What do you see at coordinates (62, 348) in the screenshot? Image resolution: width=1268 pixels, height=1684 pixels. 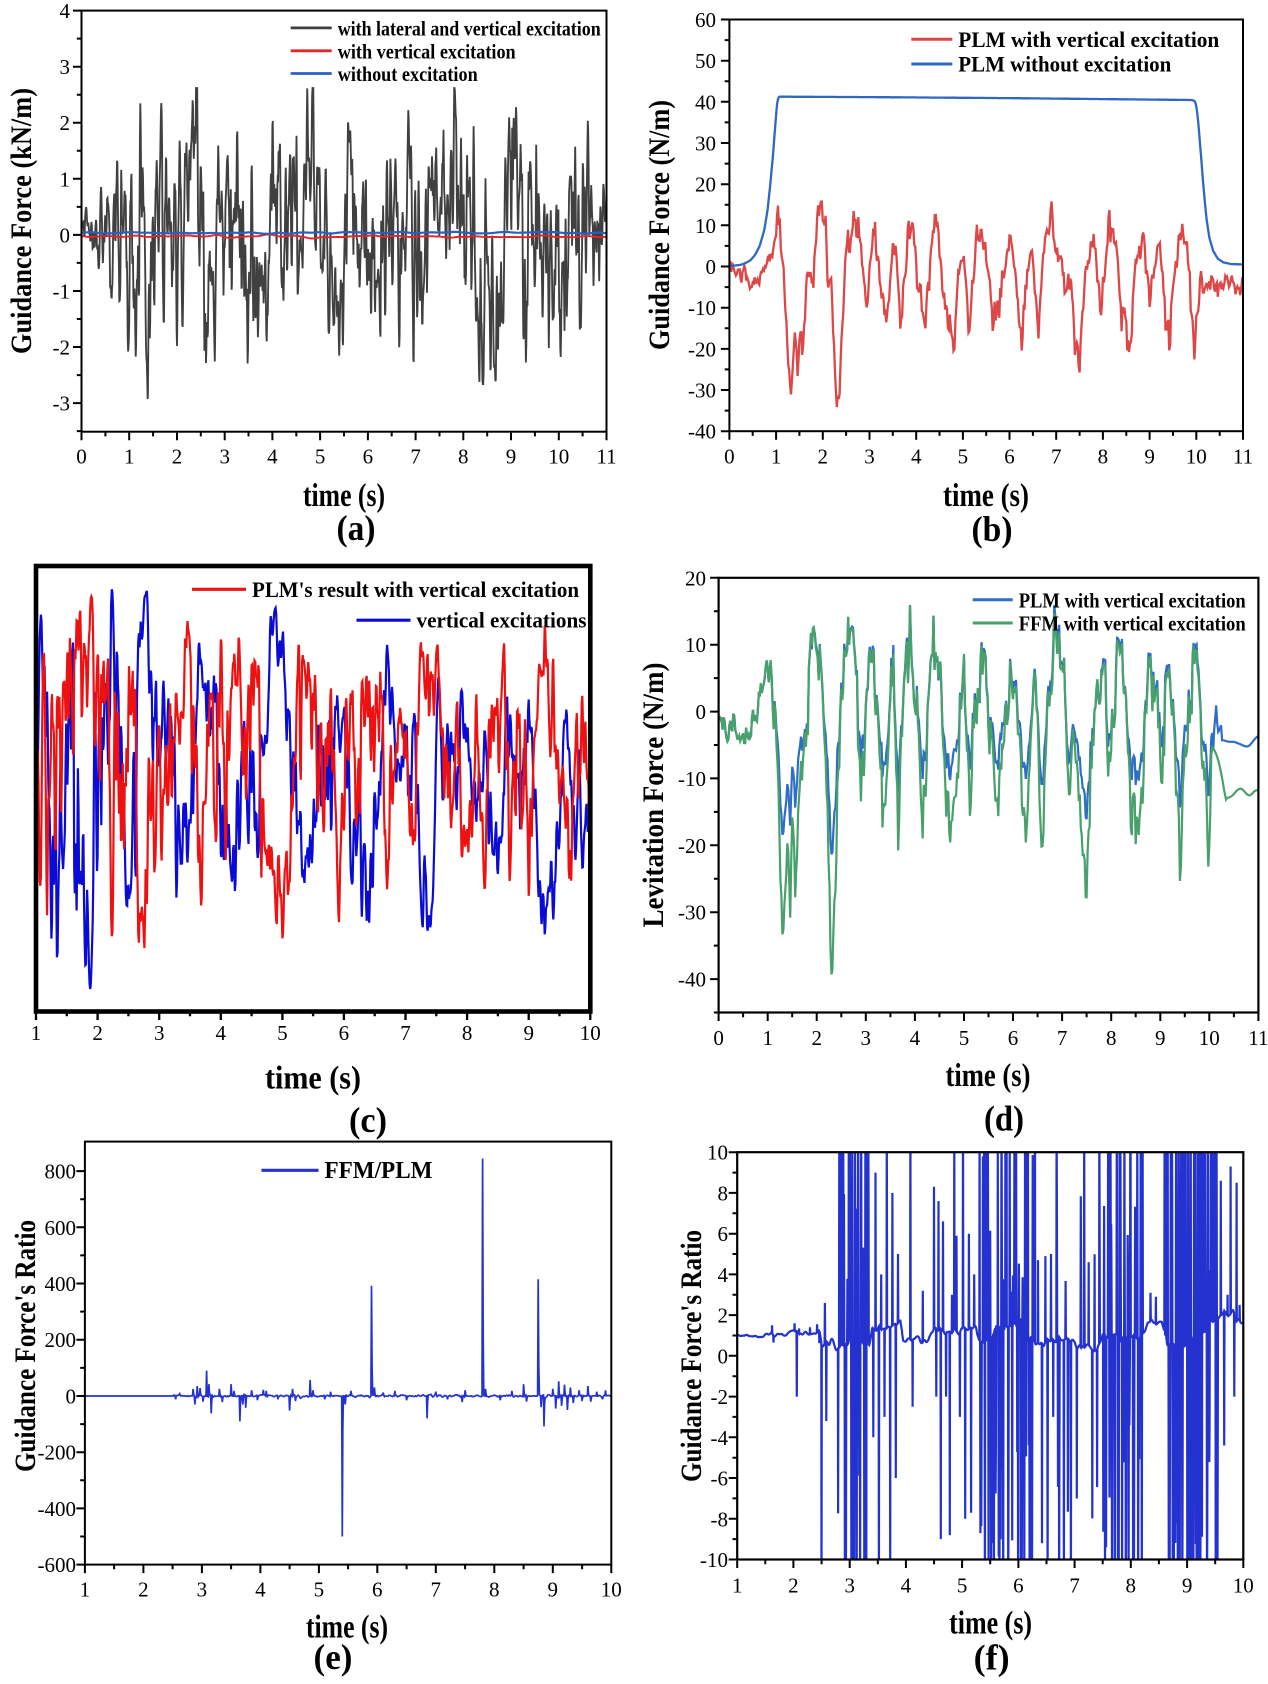 I see `svg-text: -2` at bounding box center [62, 348].